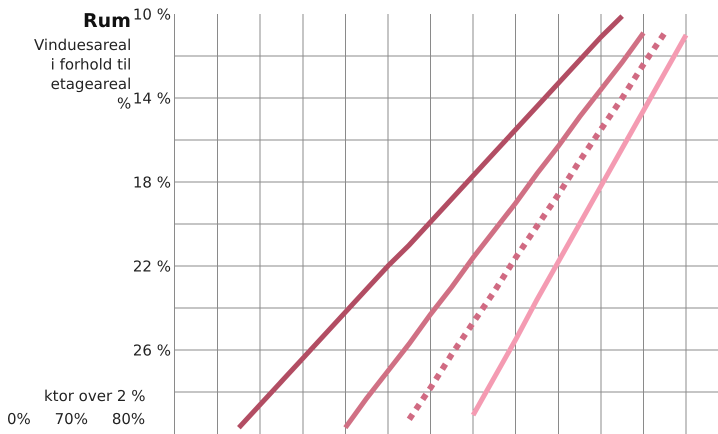 The width and height of the screenshot is (718, 434). What do you see at coordinates (151, 182) in the screenshot?
I see `y-tick-label: 18 %` at bounding box center [151, 182].